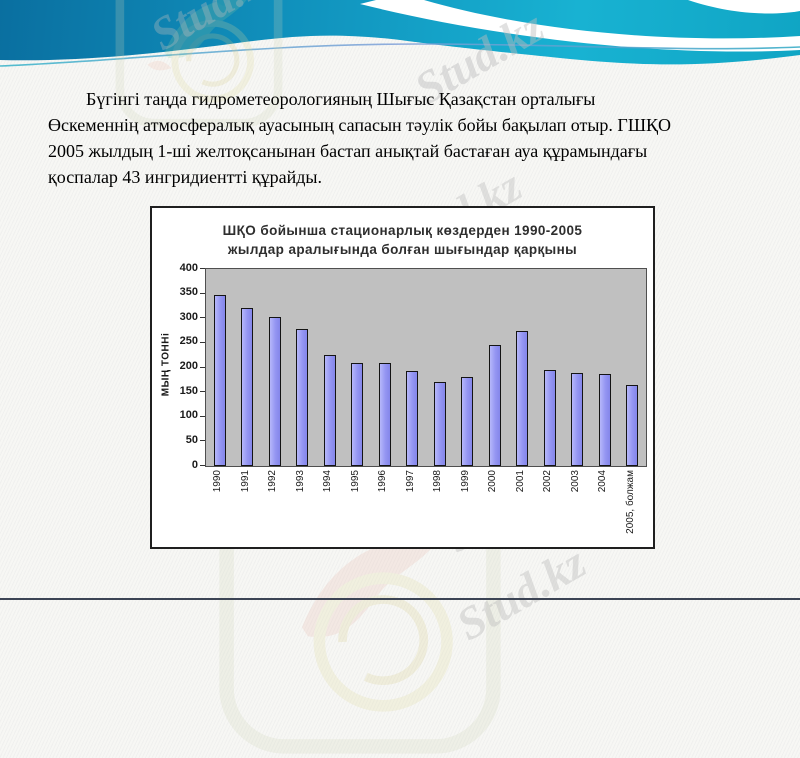 The height and width of the screenshot is (758, 800). What do you see at coordinates (412, 418) in the screenshot?
I see `bar-1997` at bounding box center [412, 418].